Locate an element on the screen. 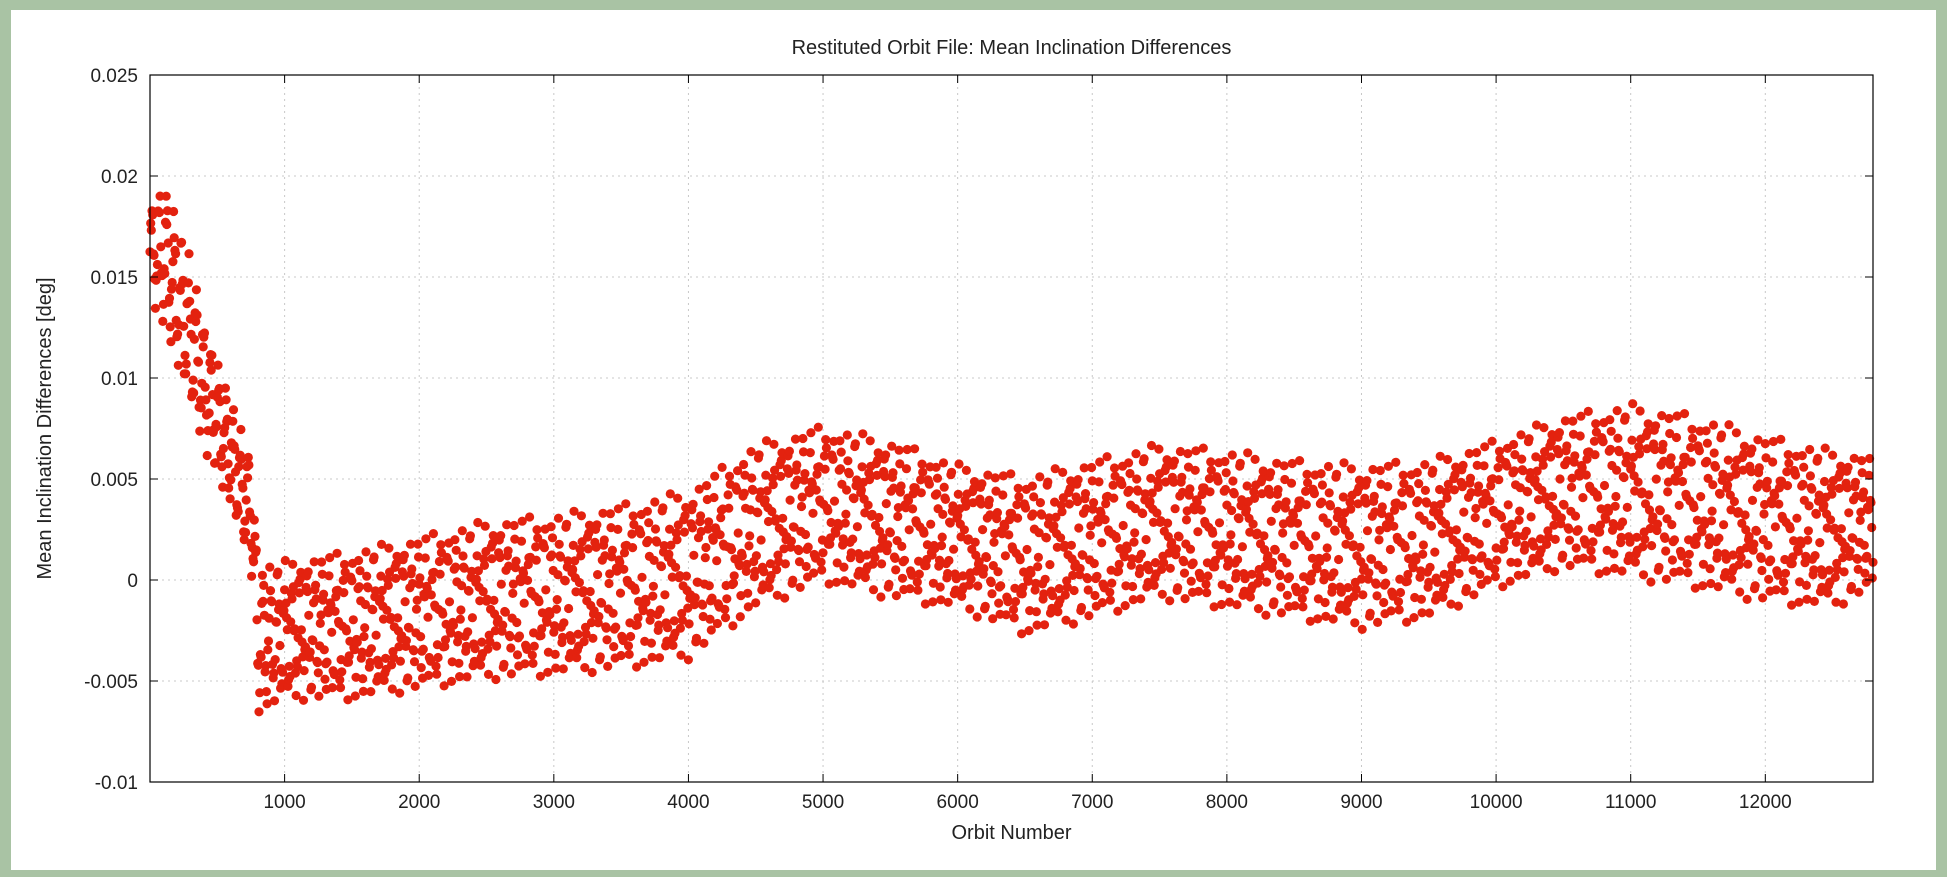 The image size is (1947, 877). x-tick-label: 7000 is located at coordinates (1092, 802).